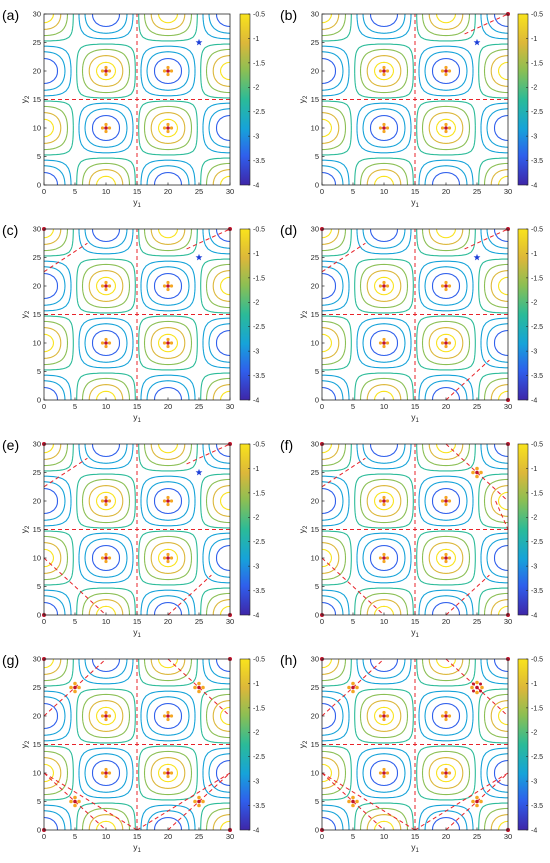  Describe the element at coordinates (137, 529) in the screenshot. I see `dashed-lines` at that location.